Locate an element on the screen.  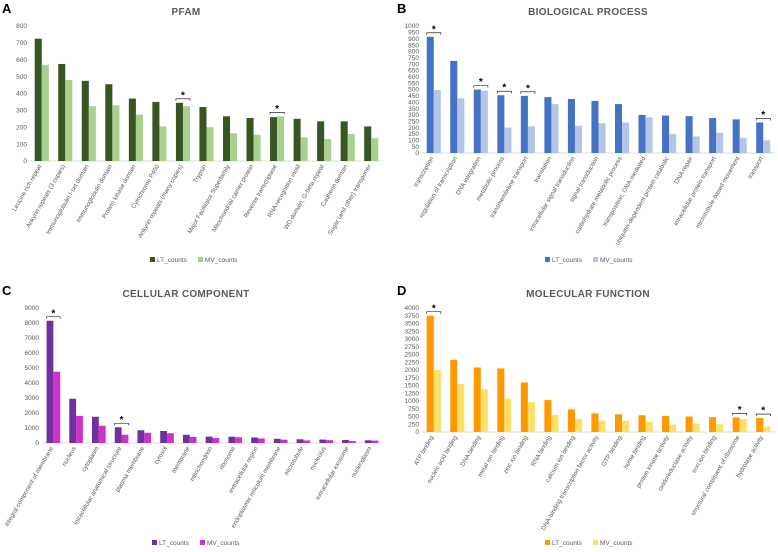
panel-c-y-tick-label: 4000 is located at coordinates (32, 383).